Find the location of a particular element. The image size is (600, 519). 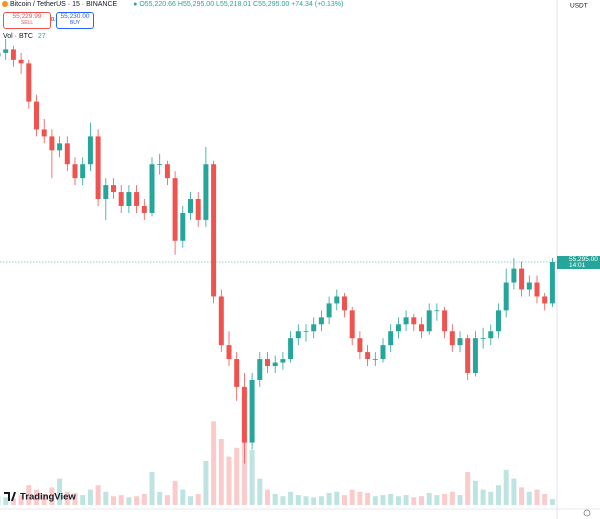

ohlc-high: H55,295.00 is located at coordinates (196, 4).